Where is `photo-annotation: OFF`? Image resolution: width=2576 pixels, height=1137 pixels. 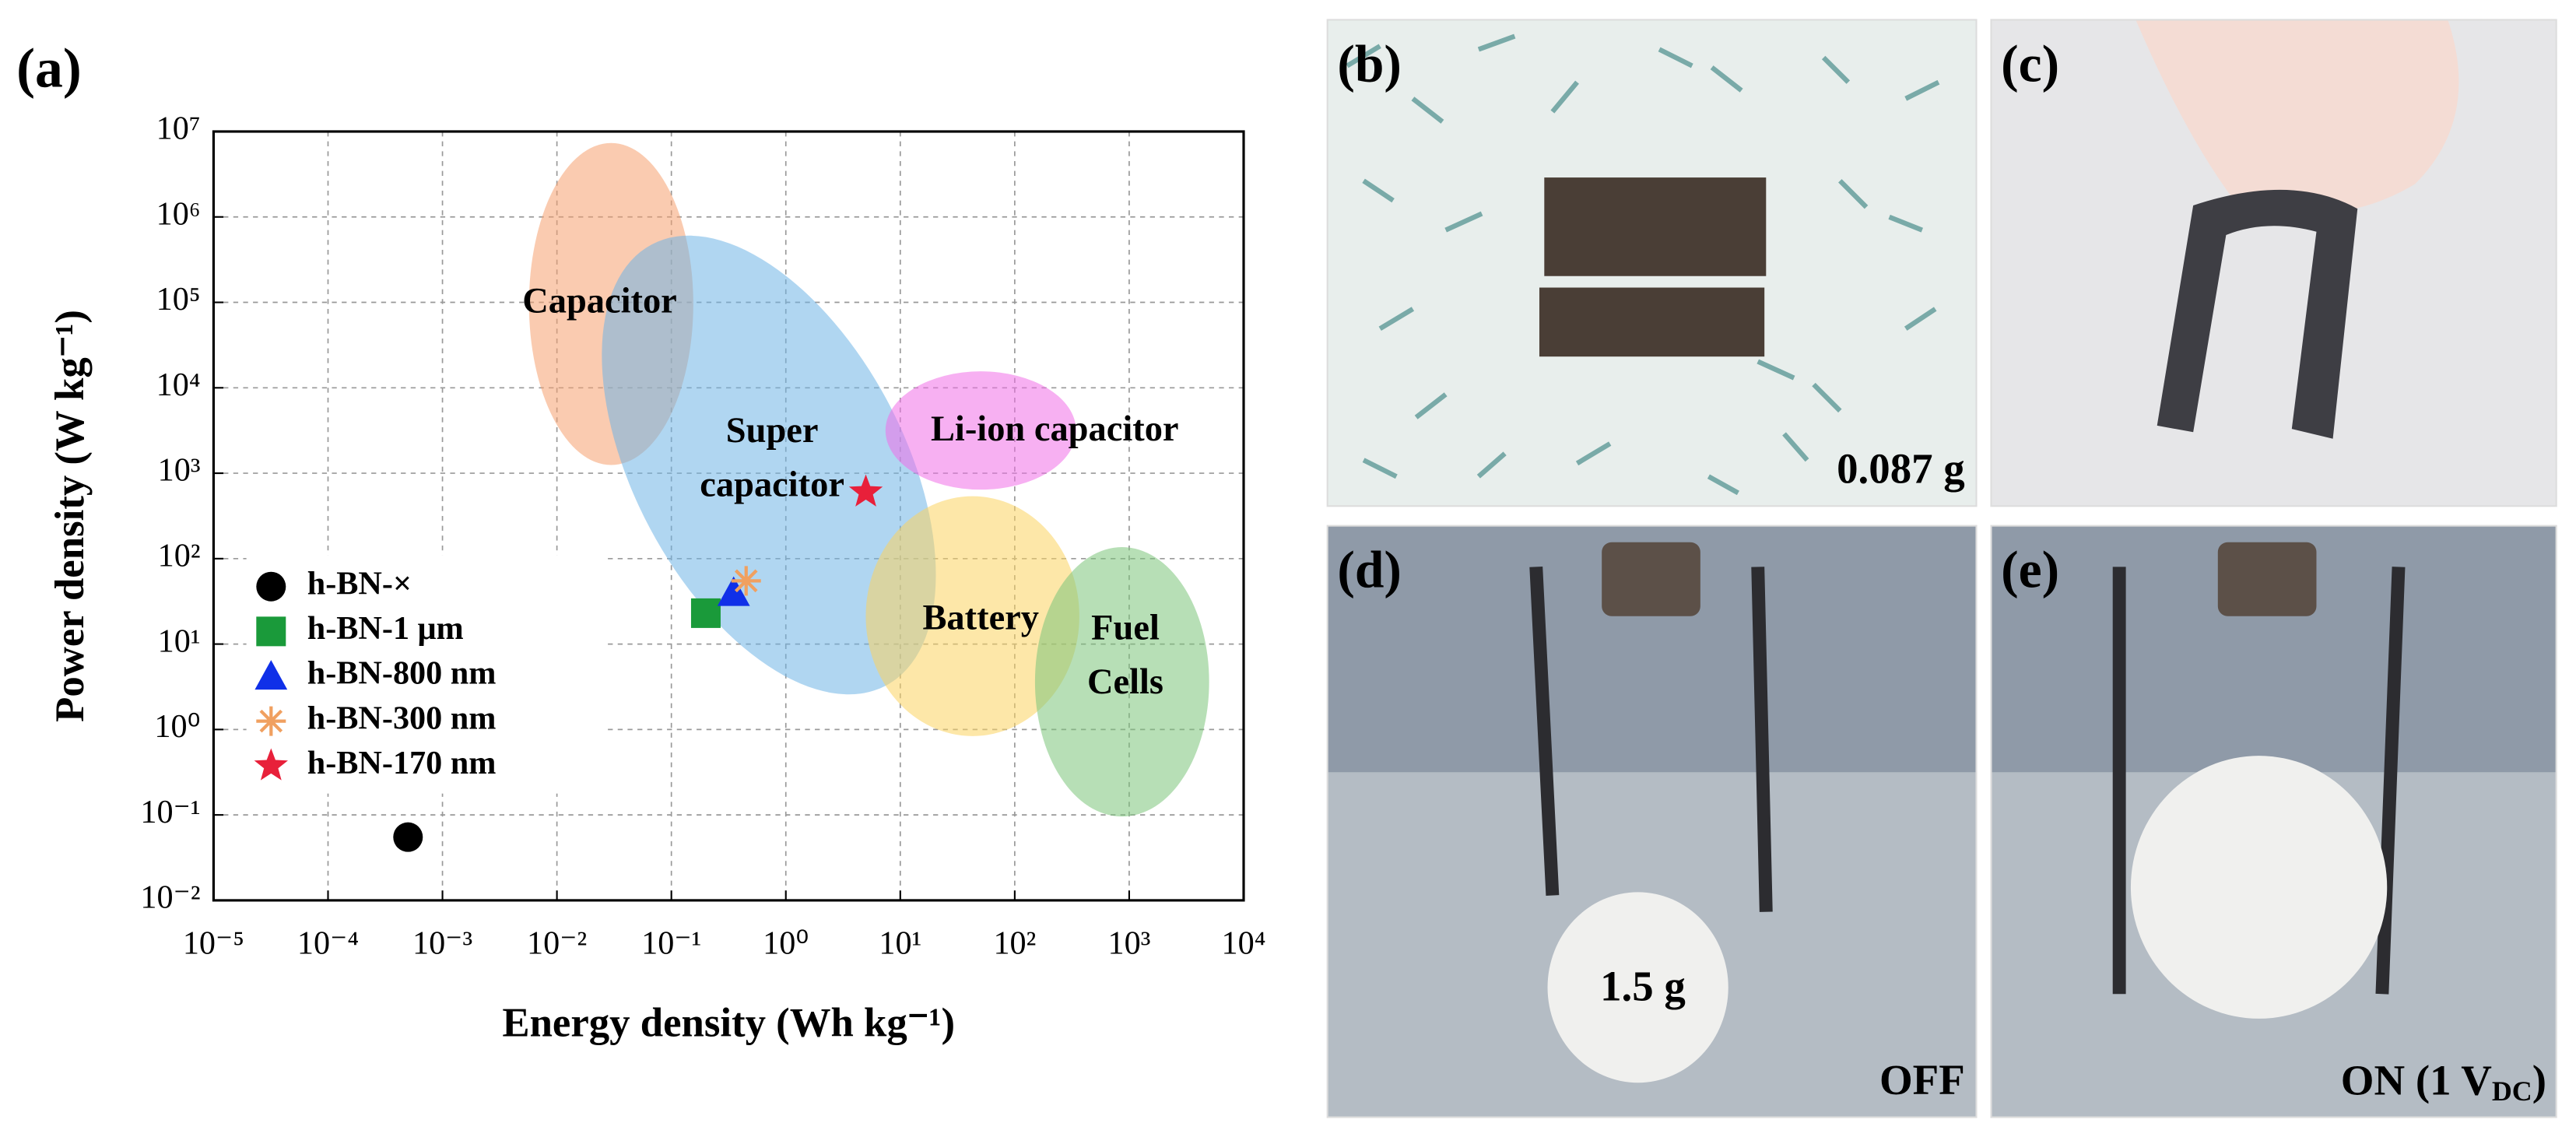 photo-annotation: OFF is located at coordinates (1922, 1080).